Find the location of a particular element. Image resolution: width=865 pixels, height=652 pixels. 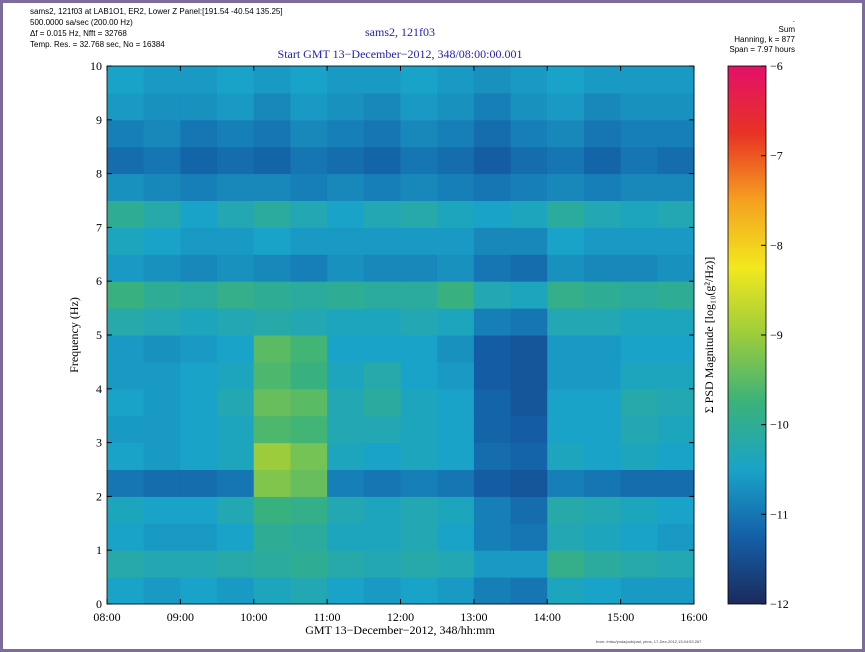

colorbar-tick-label: −10 is located at coordinates (779, 425).